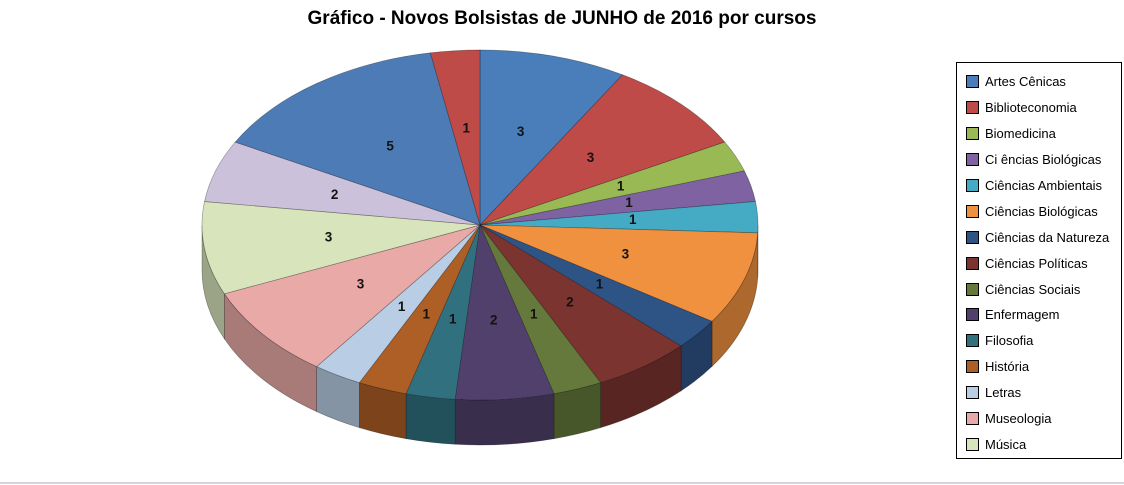 This screenshot has height=485, width=1124. I want to click on legend-item-label: História, so click(1007, 367).